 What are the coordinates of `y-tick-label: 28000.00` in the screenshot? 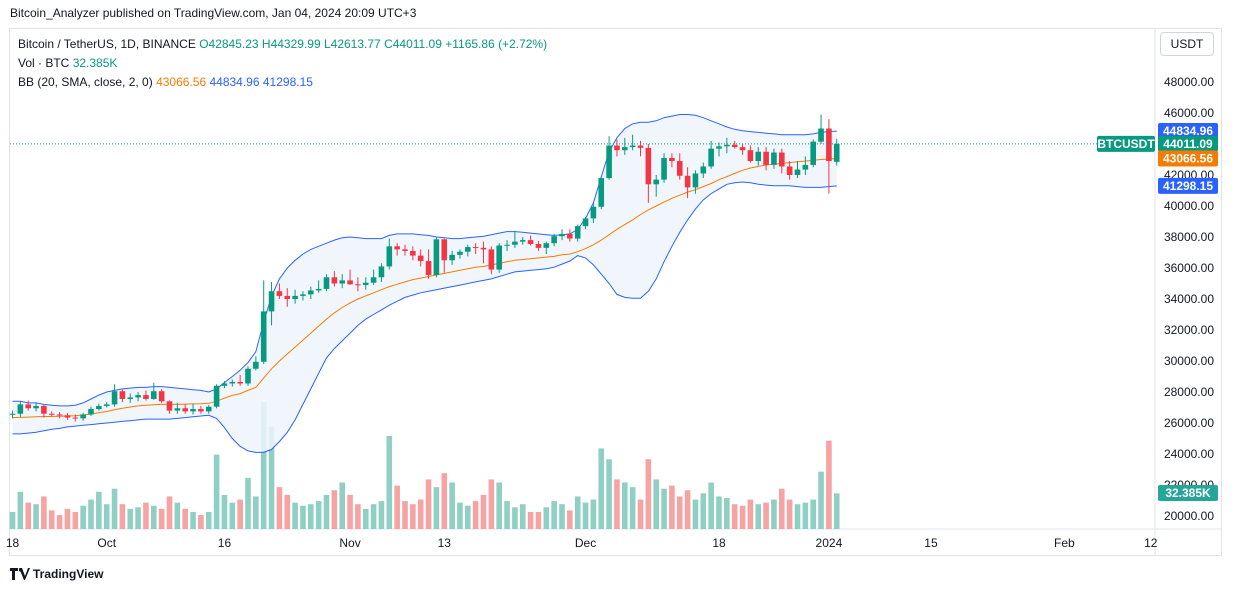 It's located at (1189, 392).